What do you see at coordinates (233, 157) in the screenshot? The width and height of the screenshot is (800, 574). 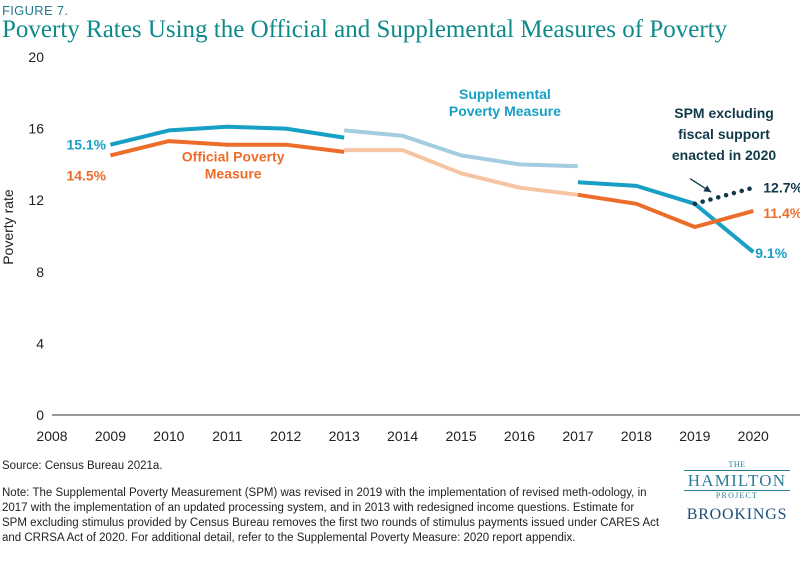 I see `annotation-line: Official Poverty` at bounding box center [233, 157].